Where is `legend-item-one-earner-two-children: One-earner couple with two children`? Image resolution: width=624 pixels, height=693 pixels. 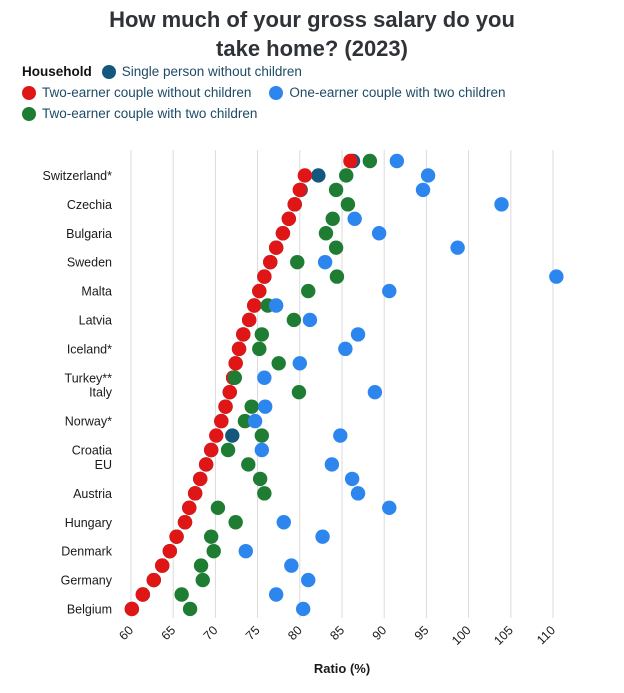 legend-item-one-earner-two-children: One-earner couple with two children is located at coordinates (387, 92).